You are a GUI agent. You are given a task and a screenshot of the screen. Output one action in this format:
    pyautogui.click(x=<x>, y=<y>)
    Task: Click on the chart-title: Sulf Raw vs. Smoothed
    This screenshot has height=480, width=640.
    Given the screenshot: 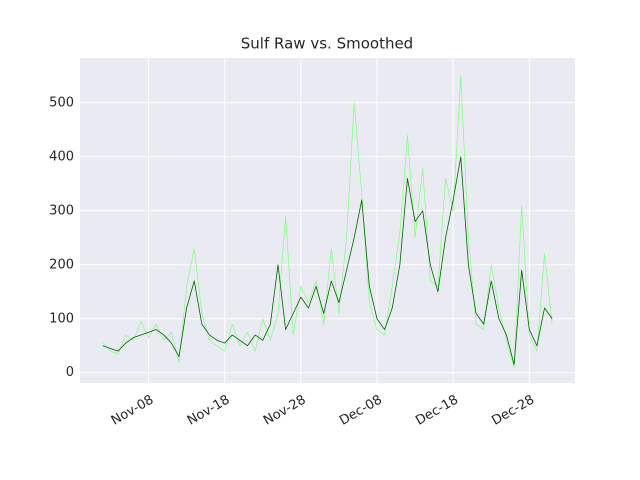 What is the action you would take?
    pyautogui.click(x=327, y=44)
    